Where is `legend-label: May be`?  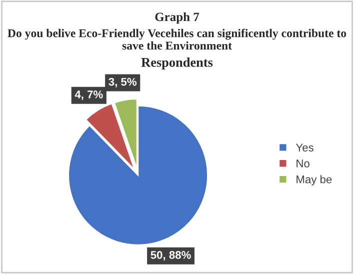 legend-label: May be is located at coordinates (314, 180).